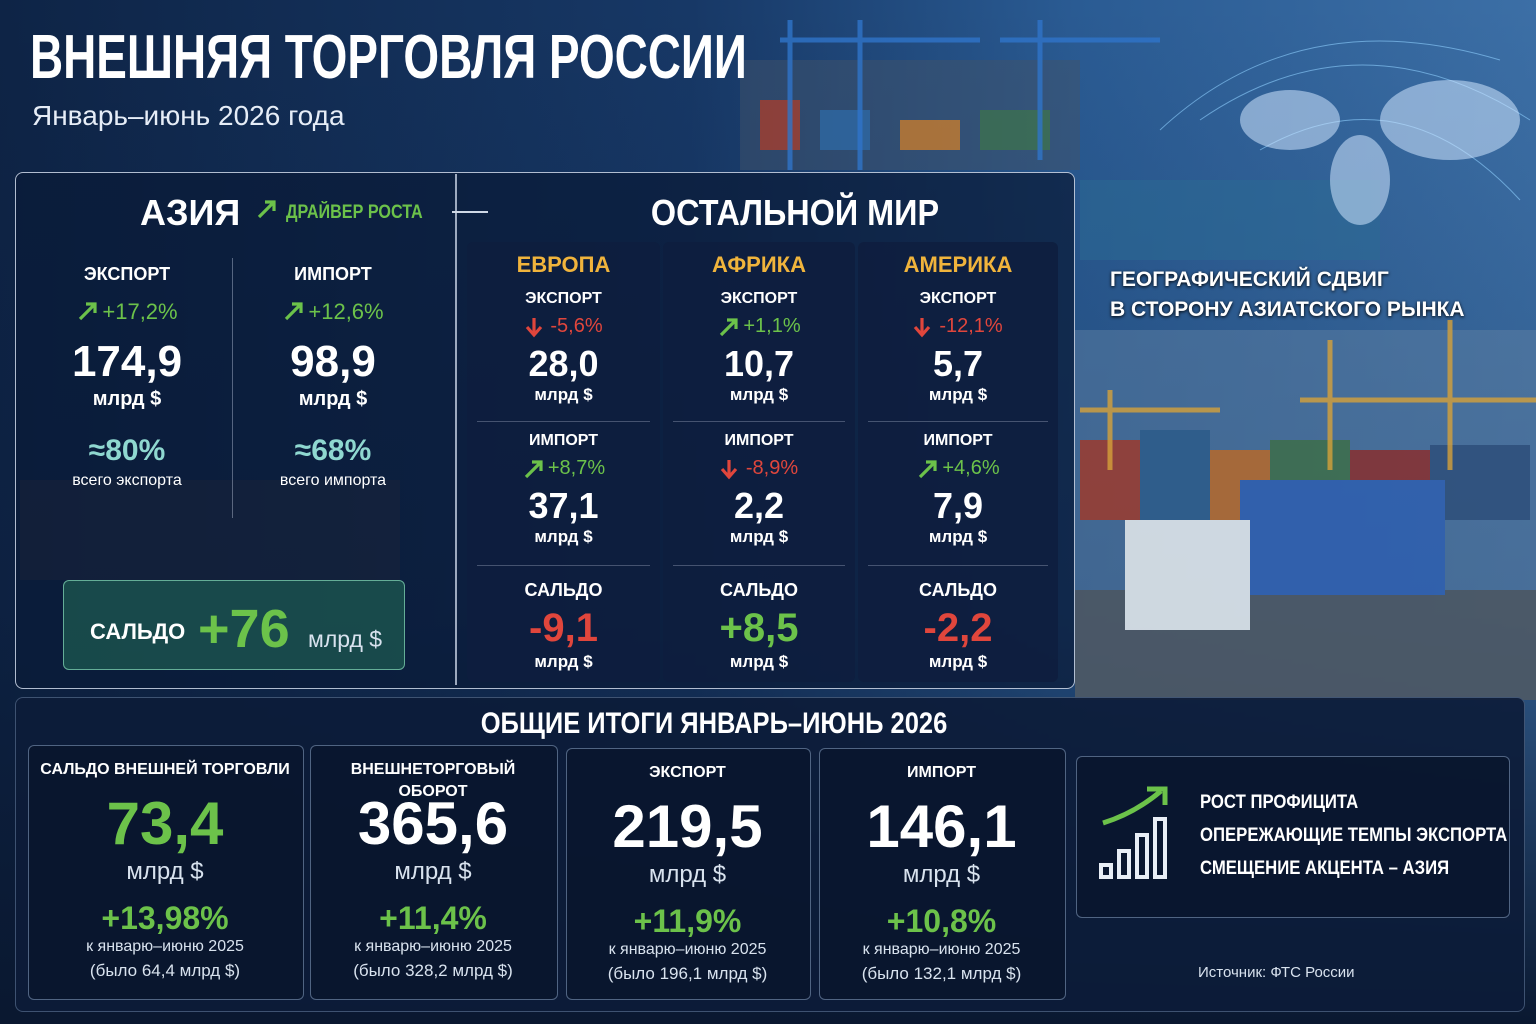  Describe the element at coordinates (190, 212) in the screenshot. I see `asia-title: АЗИЯ` at that location.